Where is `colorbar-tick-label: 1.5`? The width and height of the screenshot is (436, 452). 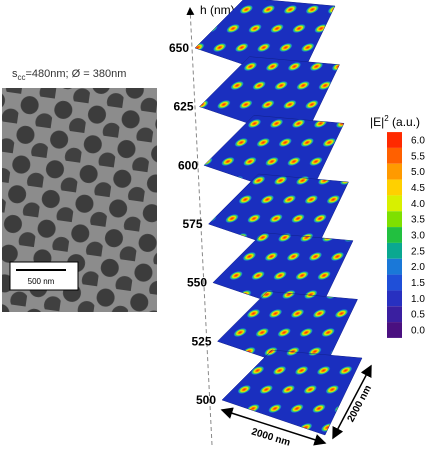
colorbar-tick-label: 1.5 is located at coordinates (418, 283).